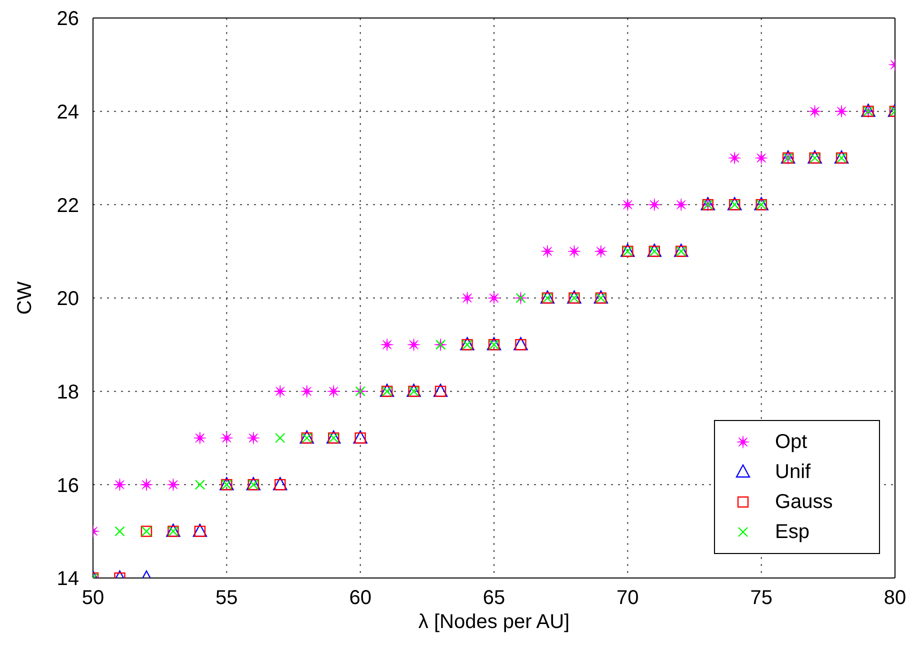 This screenshot has width=911, height=645. What do you see at coordinates (792, 532) in the screenshot?
I see `legend-label: Esp` at bounding box center [792, 532].